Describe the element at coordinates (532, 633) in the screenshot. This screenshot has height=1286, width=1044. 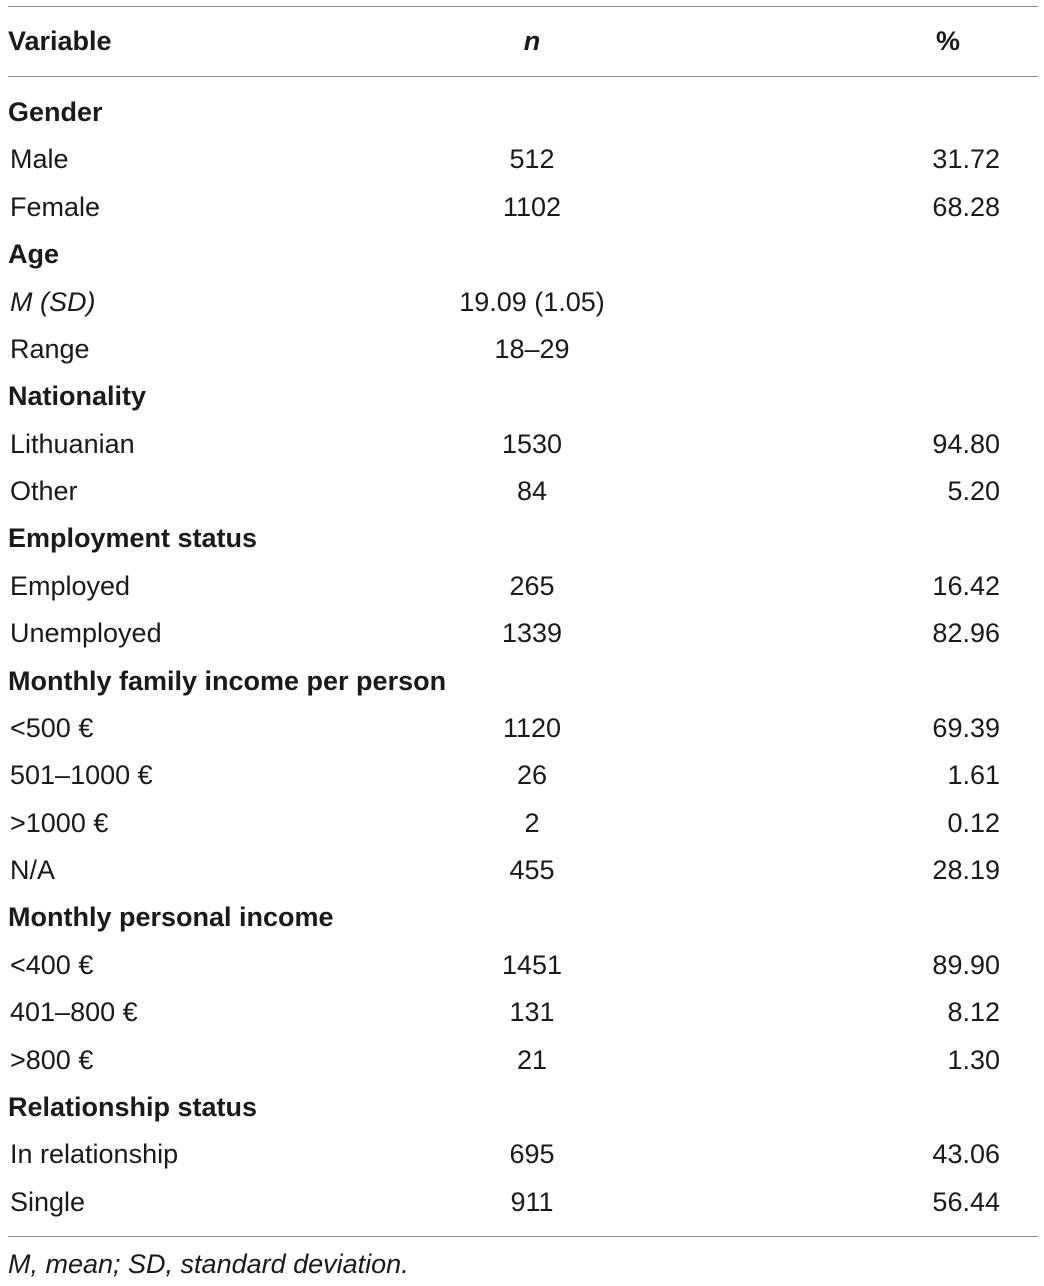
I see `n-value: 1339` at that location.